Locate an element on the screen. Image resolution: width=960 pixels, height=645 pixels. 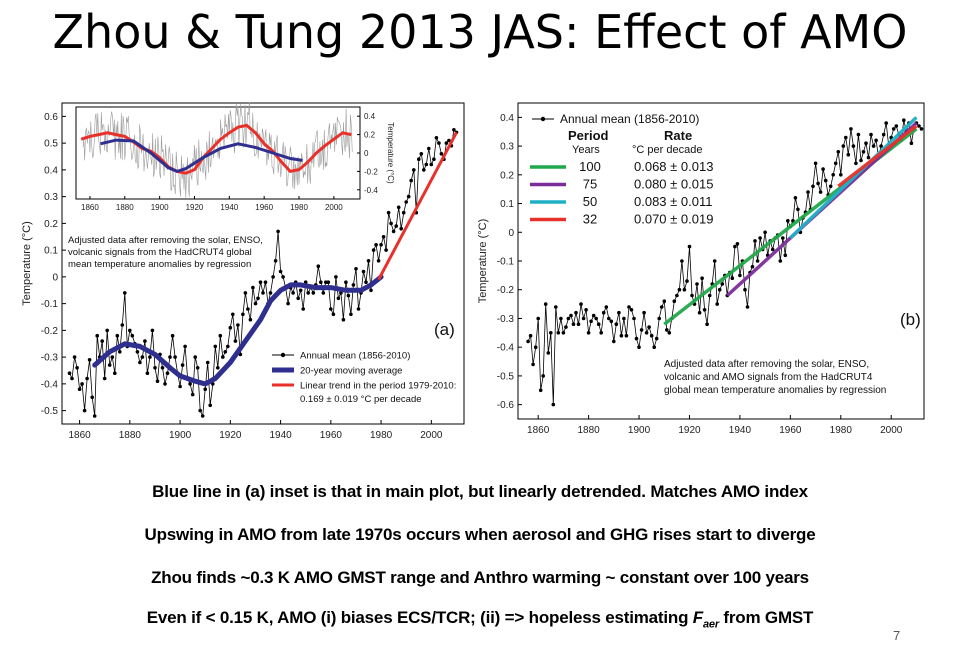
chart-b-y-tick-label: -0.6 is located at coordinates (506, 405).